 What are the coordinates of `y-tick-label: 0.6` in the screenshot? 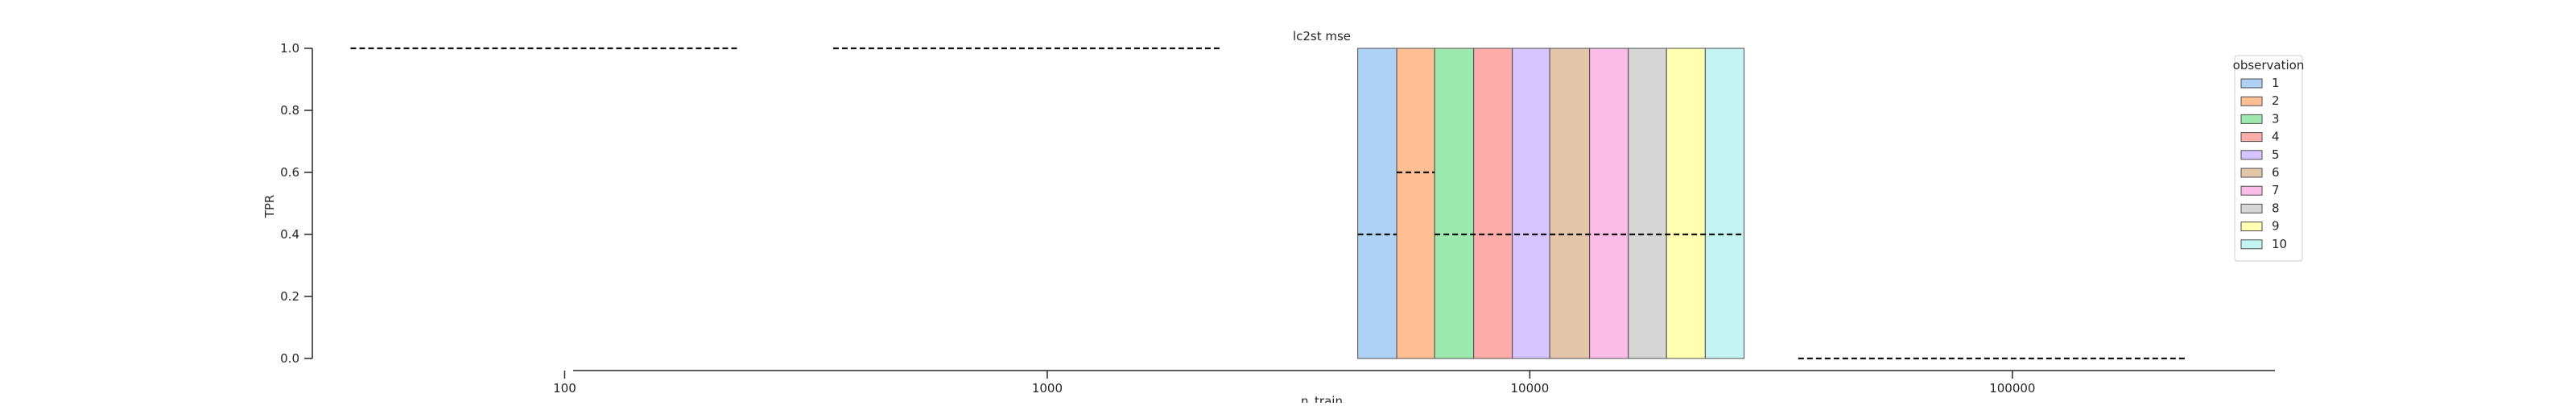 It's located at (289, 172).